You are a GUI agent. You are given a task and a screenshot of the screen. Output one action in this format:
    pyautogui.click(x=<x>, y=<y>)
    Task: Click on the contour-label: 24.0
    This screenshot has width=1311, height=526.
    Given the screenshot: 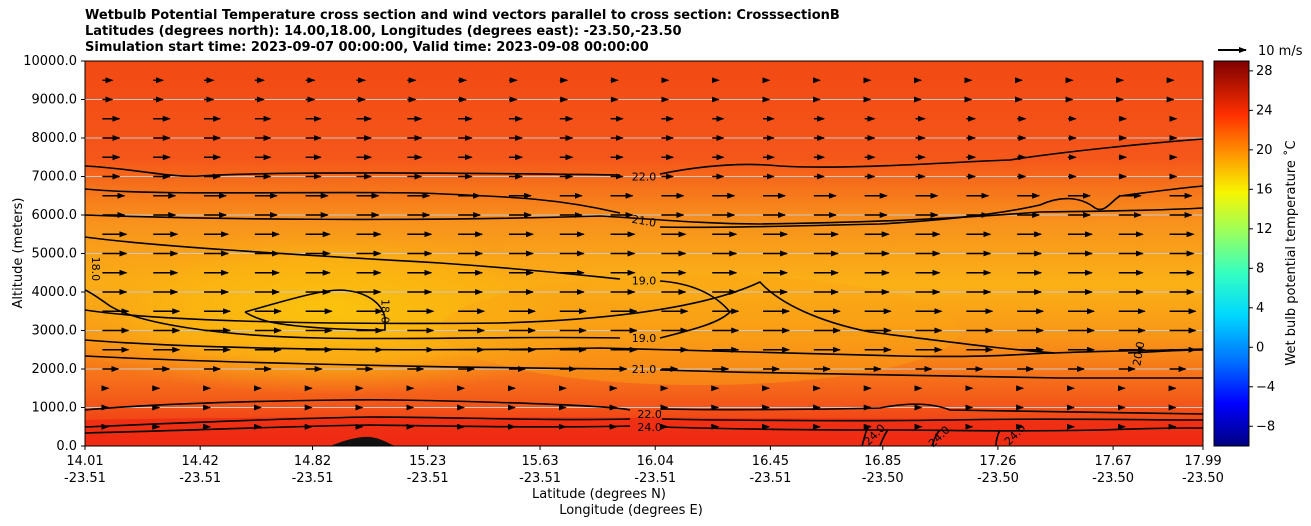 What is the action you would take?
    pyautogui.click(x=649, y=427)
    